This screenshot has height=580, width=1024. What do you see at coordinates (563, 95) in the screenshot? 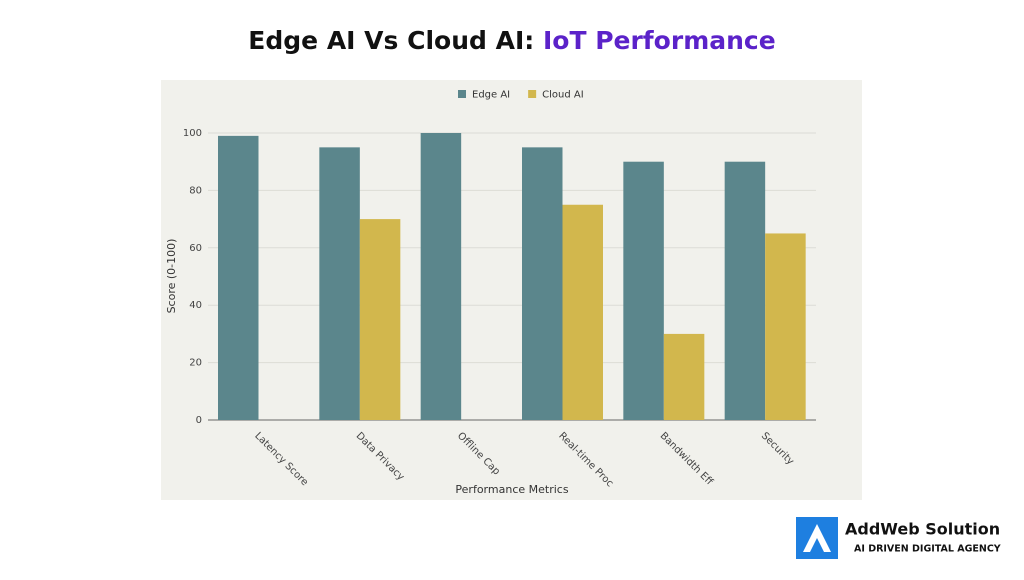
I see `legend-label: Cloud AI` at bounding box center [563, 95].